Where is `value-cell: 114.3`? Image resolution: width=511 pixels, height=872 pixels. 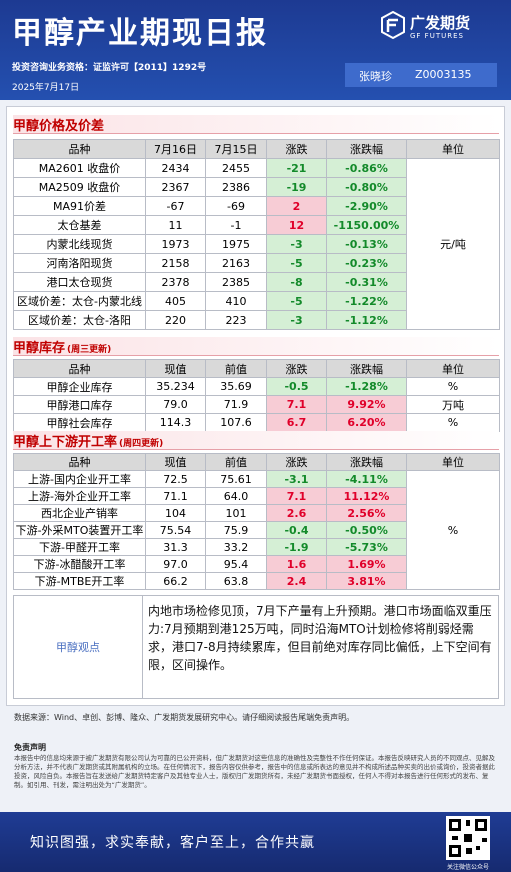
value-cell: 114.3 is located at coordinates (175, 422).